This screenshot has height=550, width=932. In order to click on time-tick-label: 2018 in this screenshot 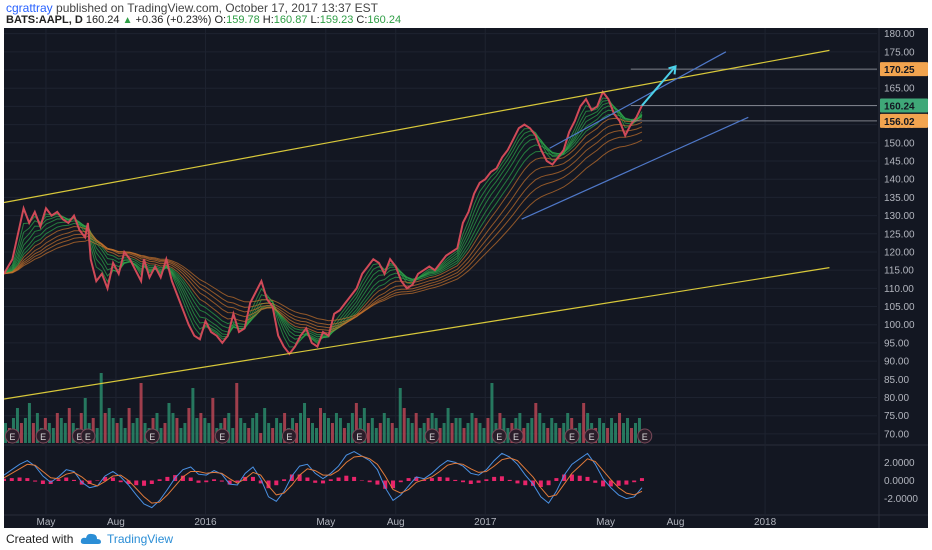, I will do `click(765, 522)`.